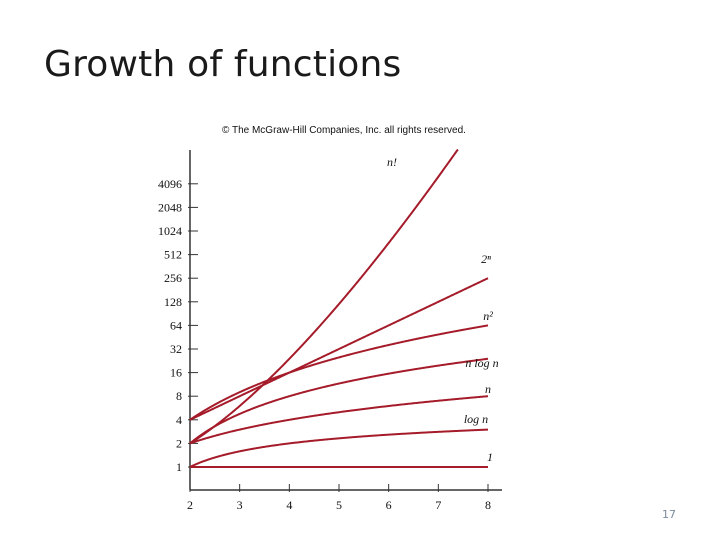 This screenshot has height=540, width=720. What do you see at coordinates (438, 505) in the screenshot?
I see `x-tick-label: 7` at bounding box center [438, 505].